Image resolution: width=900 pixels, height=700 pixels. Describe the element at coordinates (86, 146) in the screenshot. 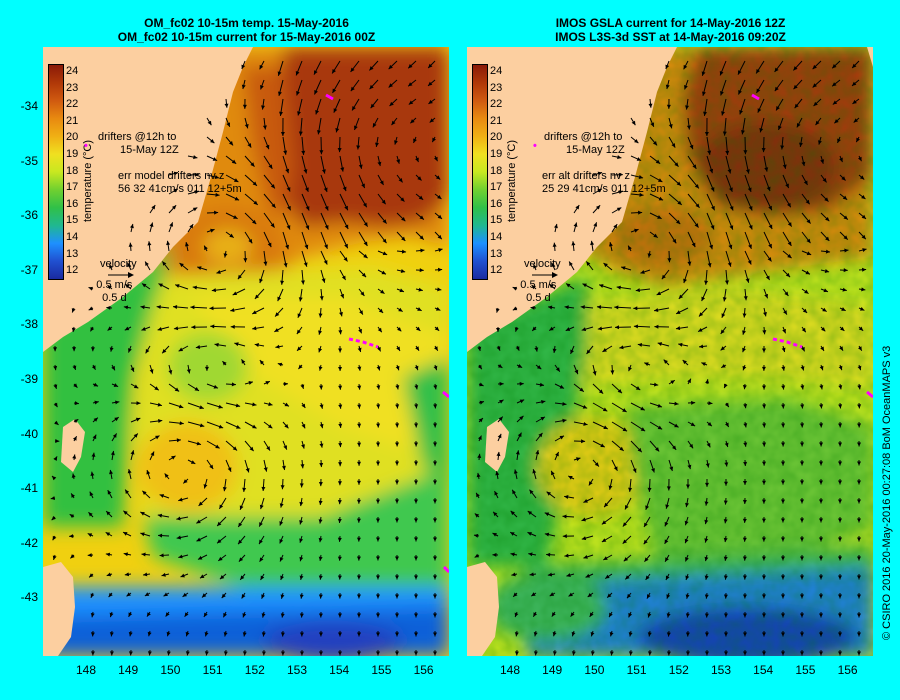

I see `left-drifter-marker-icon: •` at that location.